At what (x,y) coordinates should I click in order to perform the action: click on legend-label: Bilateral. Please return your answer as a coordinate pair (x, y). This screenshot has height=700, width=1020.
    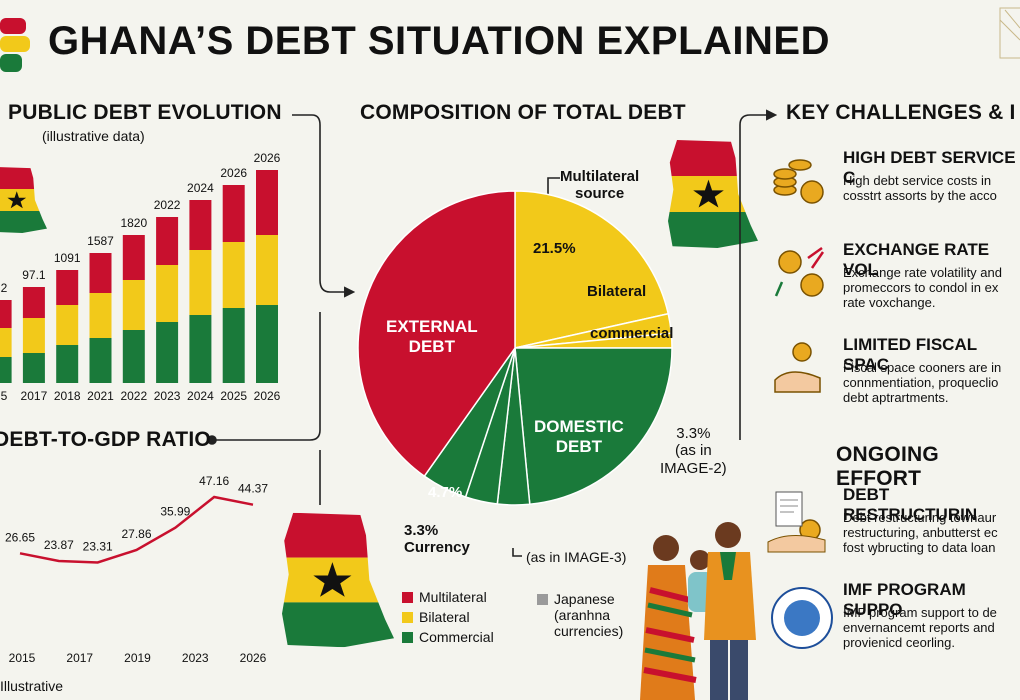
    Looking at the image, I should click on (444, 617).